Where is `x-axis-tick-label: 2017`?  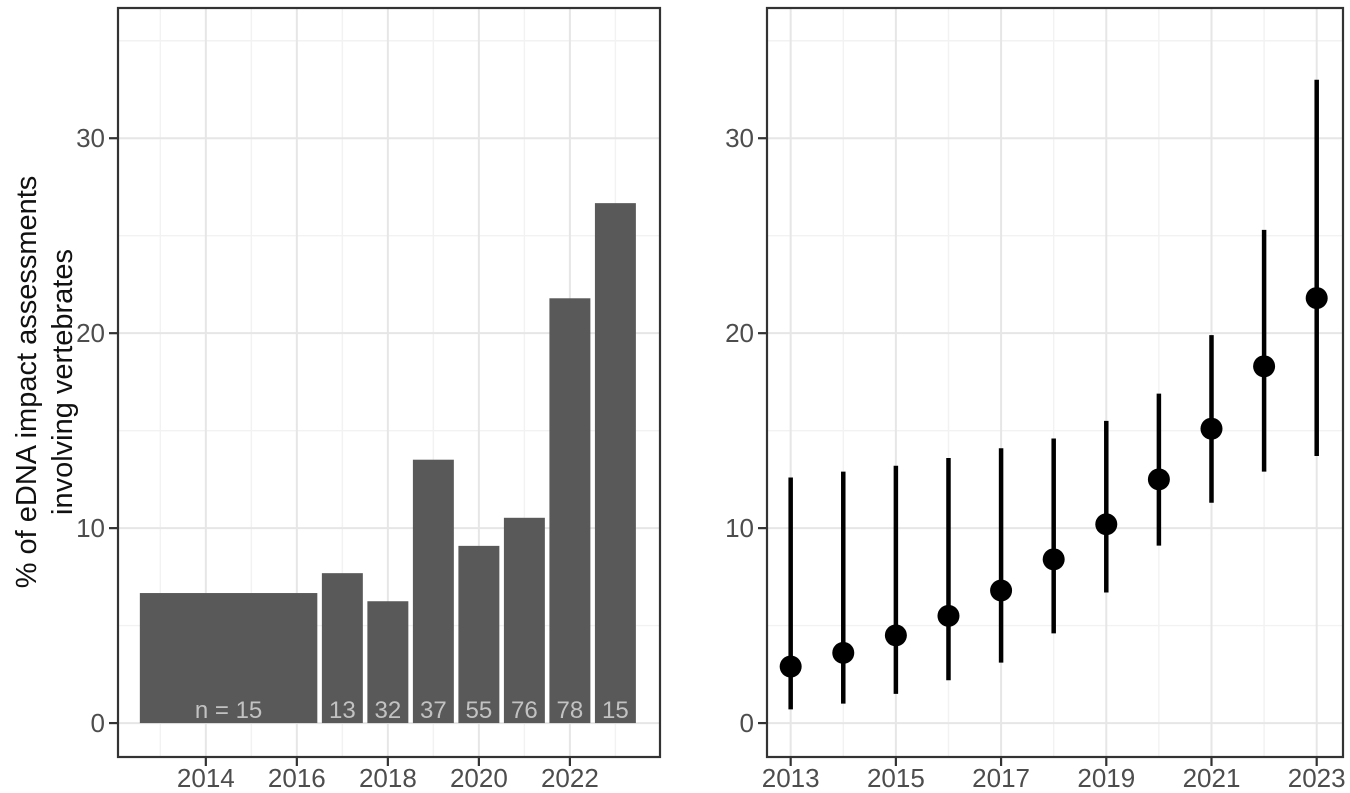
x-axis-tick-label: 2017 is located at coordinates (1001, 778).